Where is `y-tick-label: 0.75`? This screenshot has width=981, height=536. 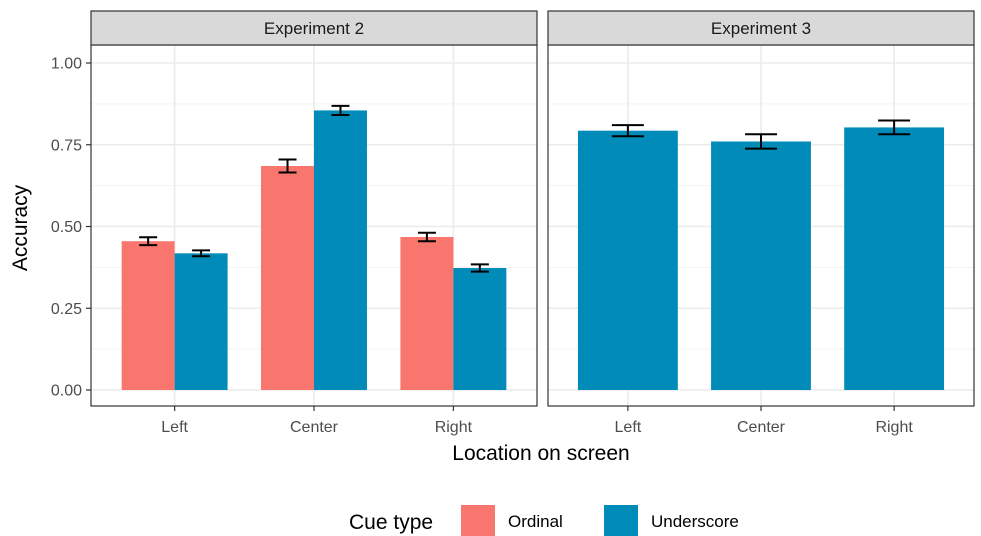
y-tick-label: 0.75 is located at coordinates (66, 145).